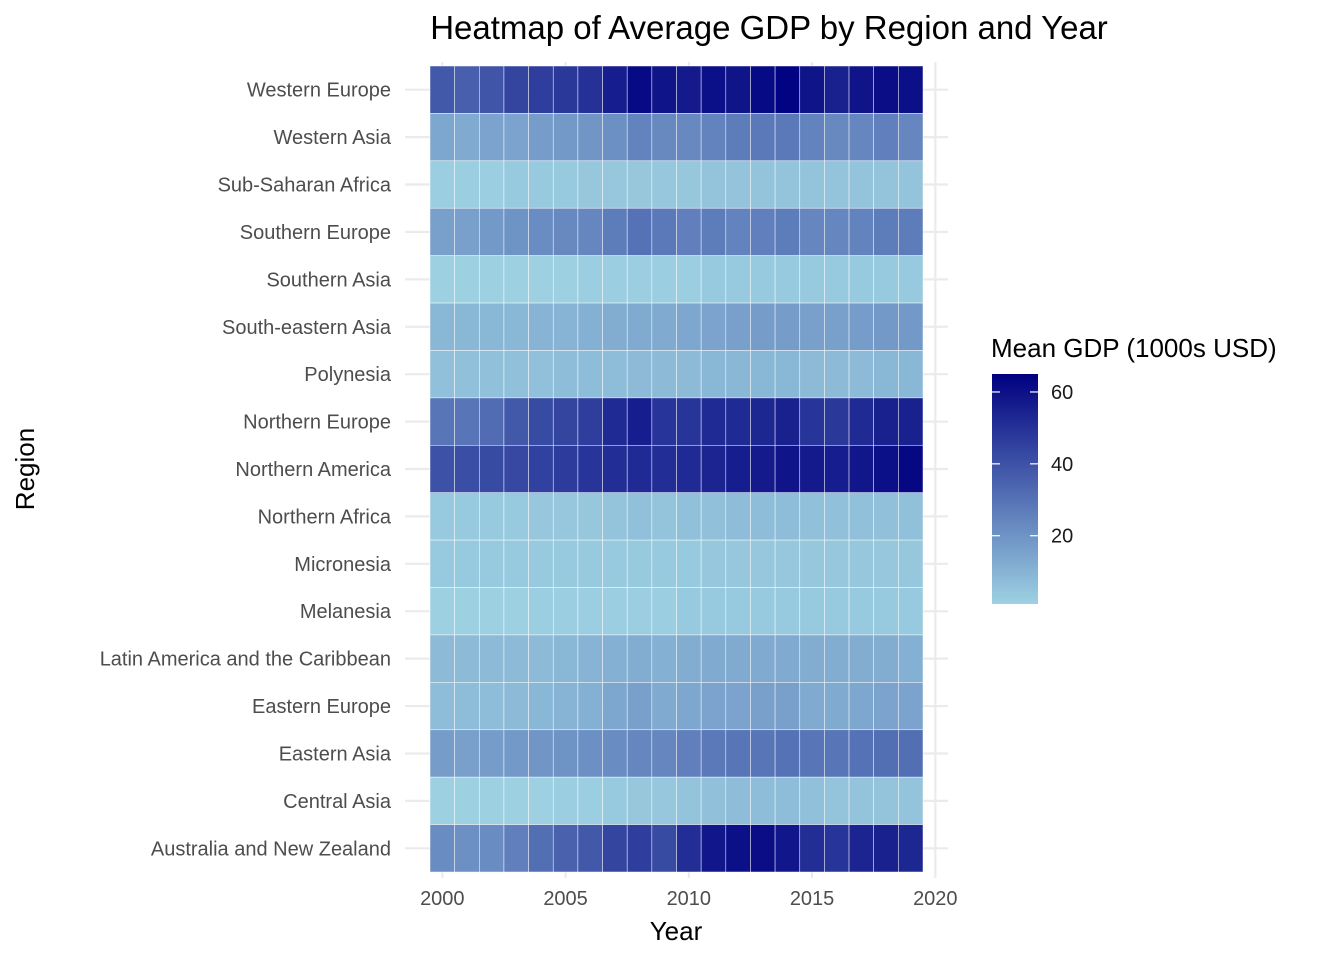 The height and width of the screenshot is (960, 1344). What do you see at coordinates (337, 802) in the screenshot?
I see `y-tick-label: Central Asia` at bounding box center [337, 802].